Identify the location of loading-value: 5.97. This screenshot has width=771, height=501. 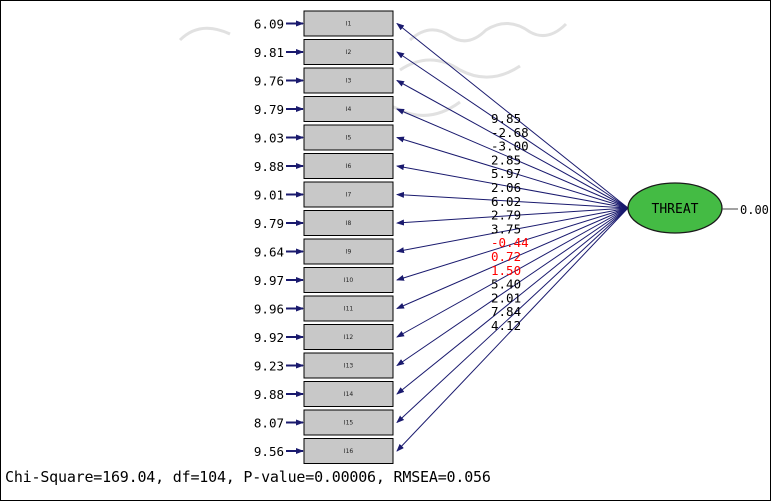
(506, 173).